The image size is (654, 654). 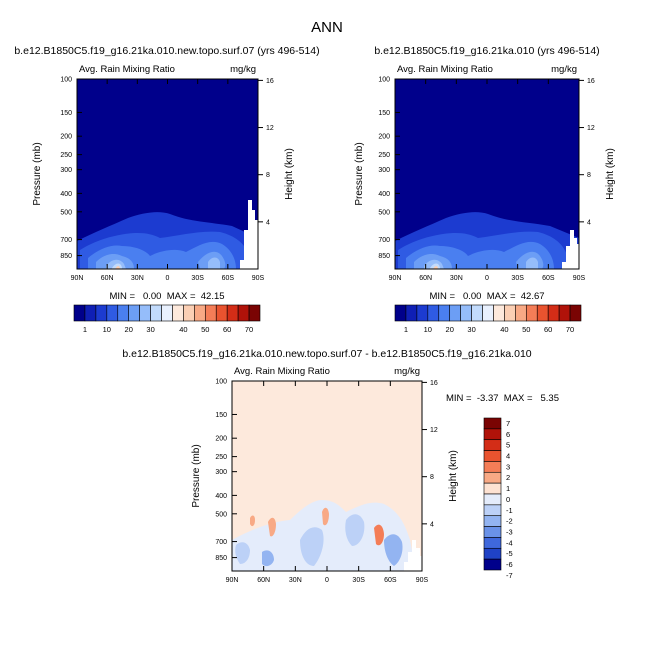 I want to click on y-right-tick-label: 16, so click(x=434, y=383).